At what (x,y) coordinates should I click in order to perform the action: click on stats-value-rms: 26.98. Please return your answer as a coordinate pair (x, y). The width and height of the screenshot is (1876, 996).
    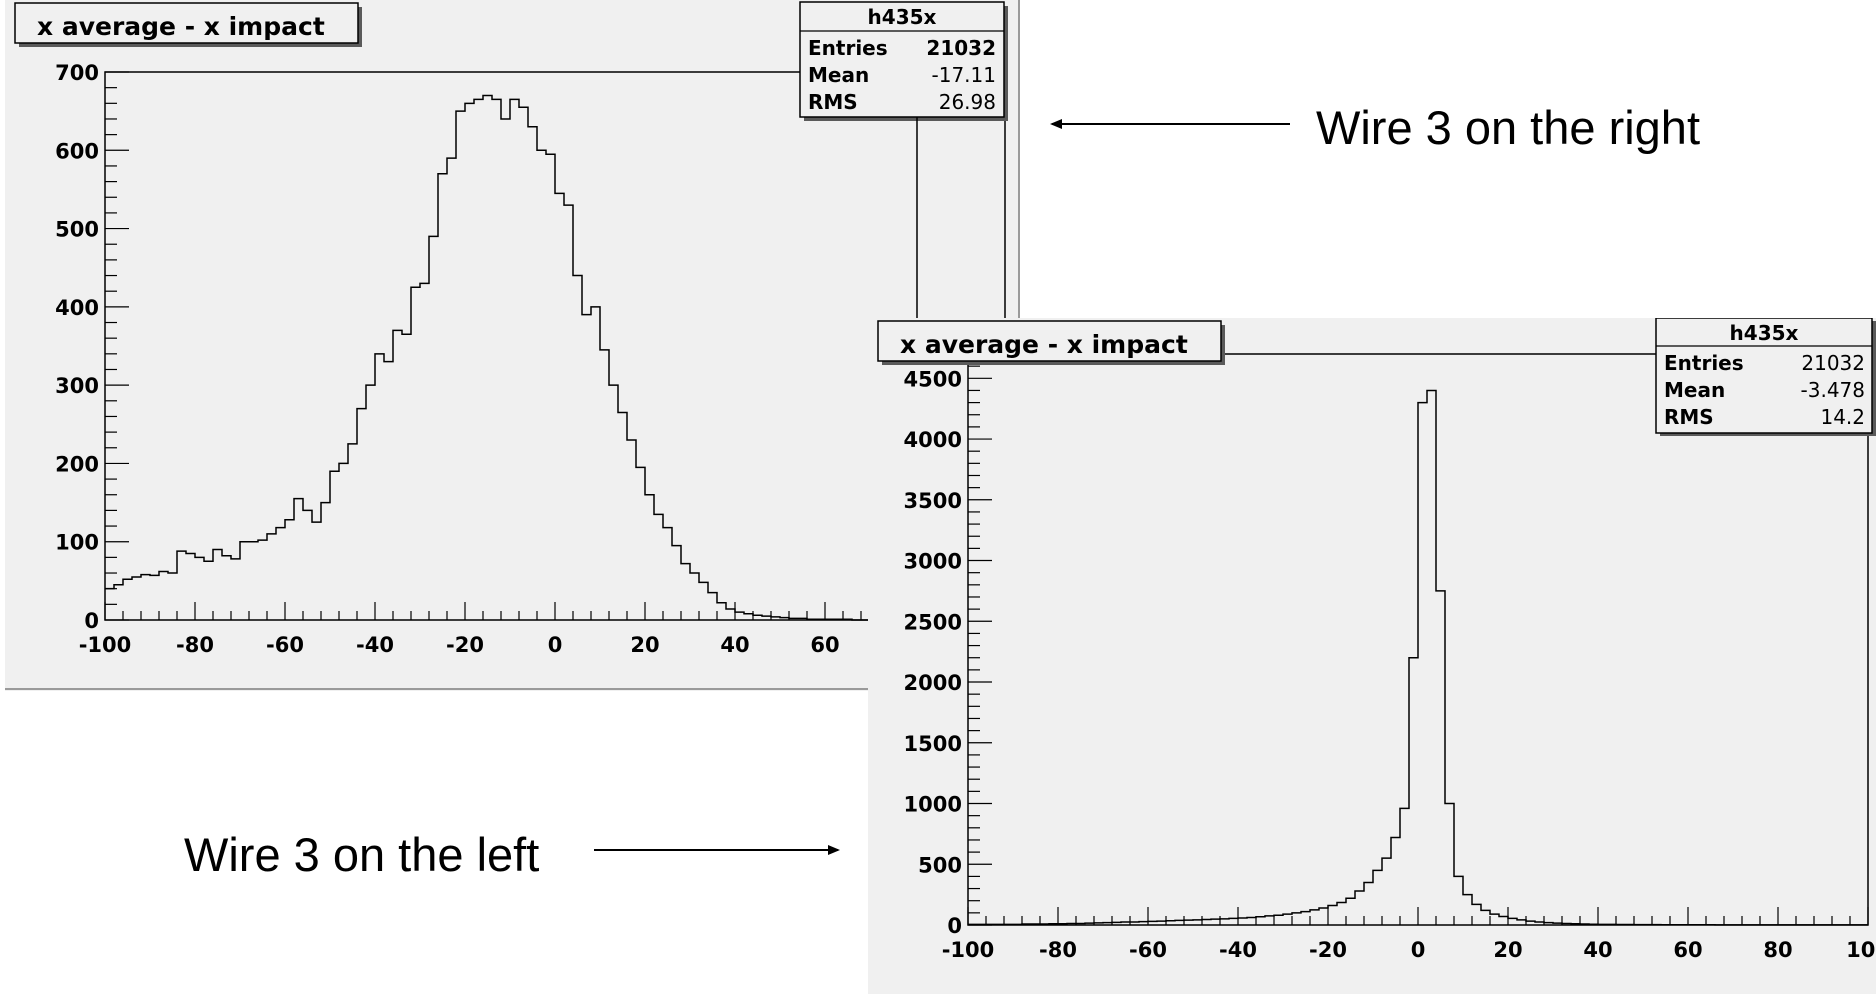
    Looking at the image, I should click on (967, 102).